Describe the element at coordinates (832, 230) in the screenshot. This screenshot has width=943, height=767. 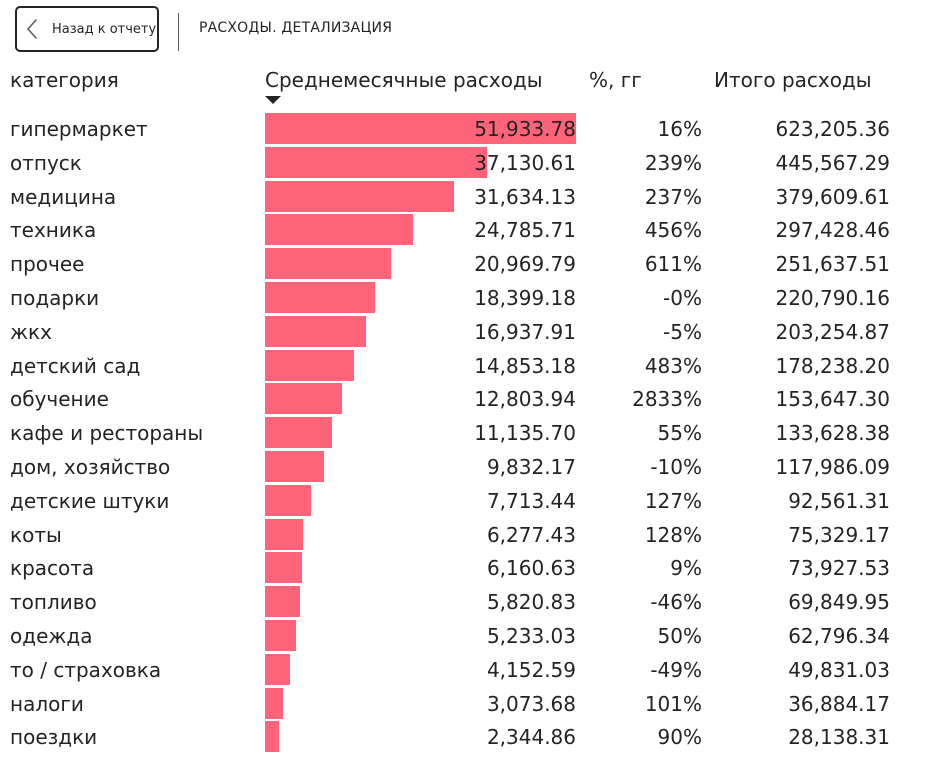
I see `cell-total: 297,428.46` at that location.